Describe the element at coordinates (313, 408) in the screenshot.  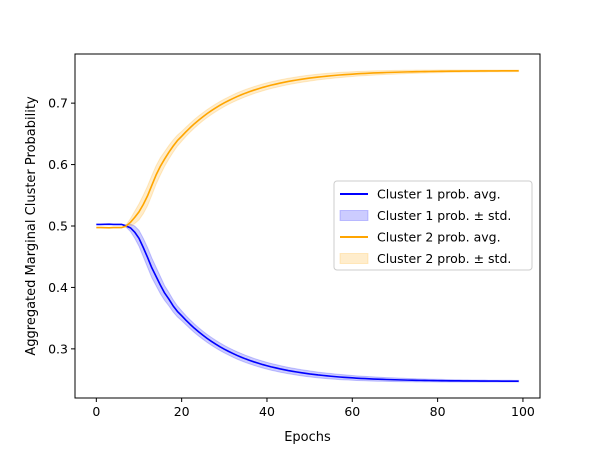
I see `x-axis-ticks: 0 20 40 60 80 100` at that location.